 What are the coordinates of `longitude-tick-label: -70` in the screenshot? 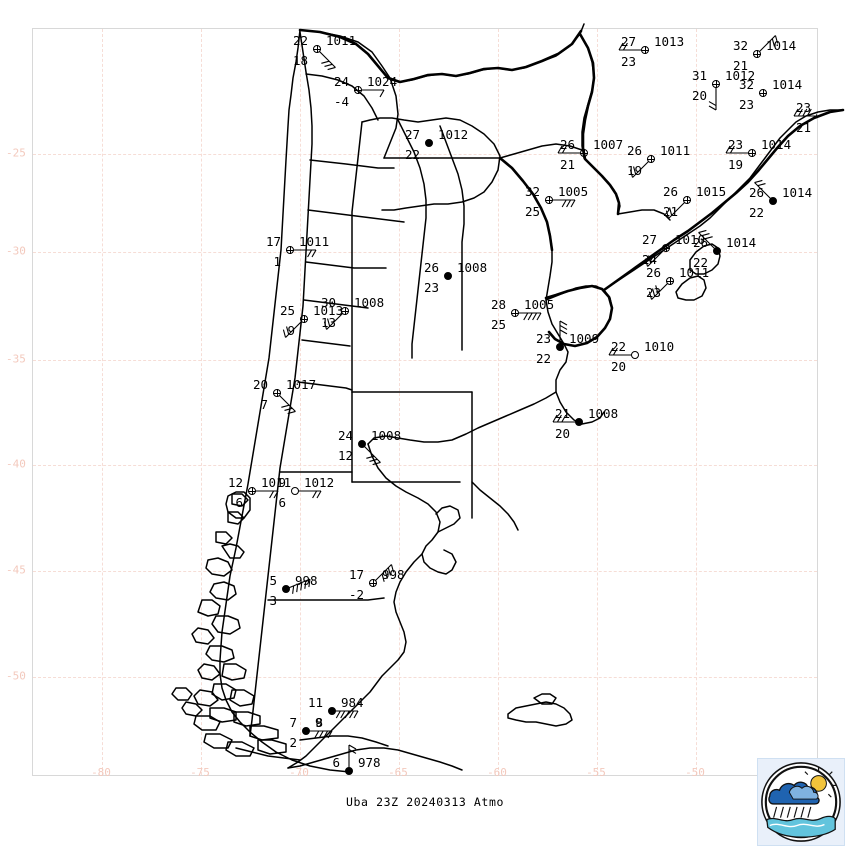 It's located at (299, 772).